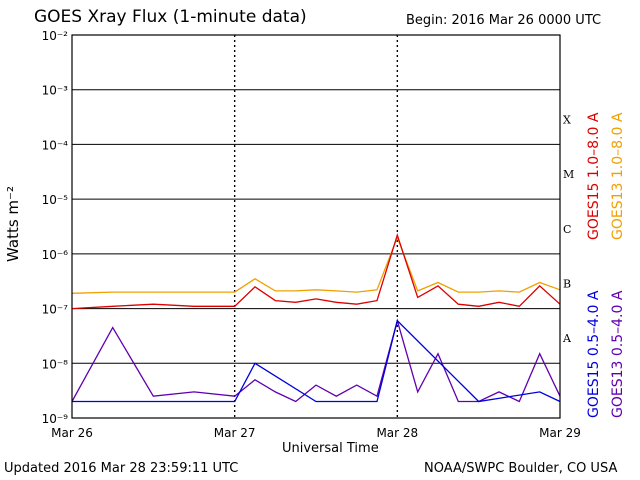 This screenshot has width=640, height=480. What do you see at coordinates (567, 338) in the screenshot?
I see `flare-class-label: A` at bounding box center [567, 338].